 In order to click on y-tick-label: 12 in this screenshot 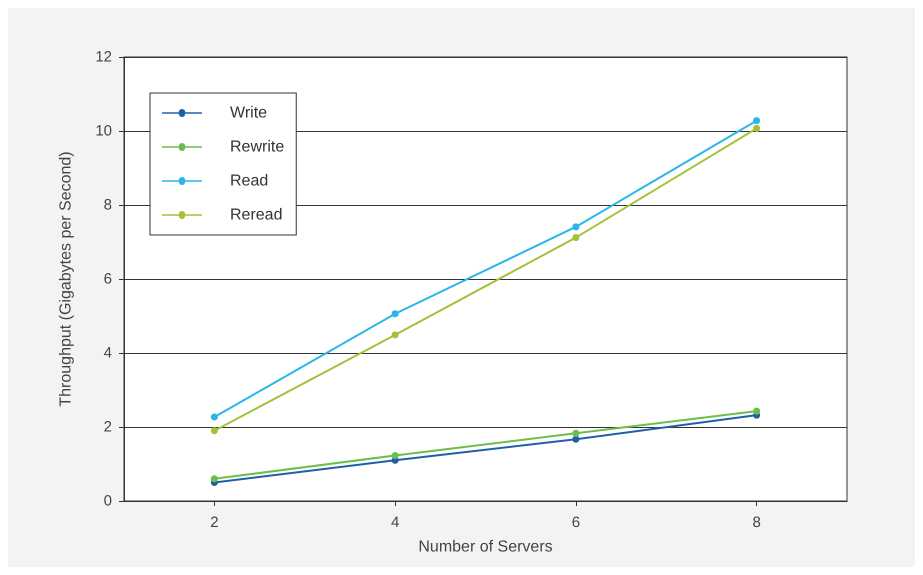, I will do `click(103, 57)`.